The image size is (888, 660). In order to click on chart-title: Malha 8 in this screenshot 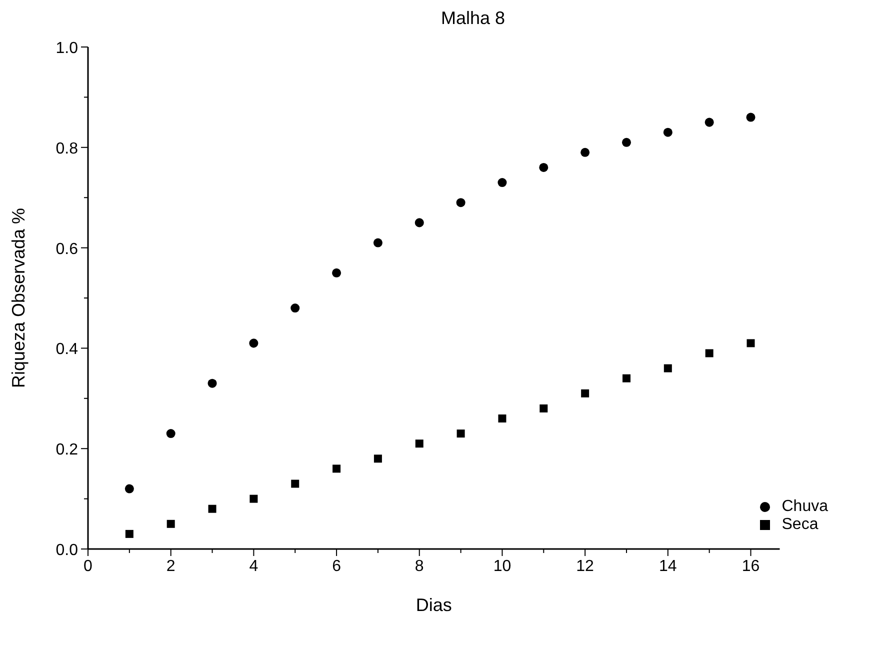, I will do `click(473, 18)`.